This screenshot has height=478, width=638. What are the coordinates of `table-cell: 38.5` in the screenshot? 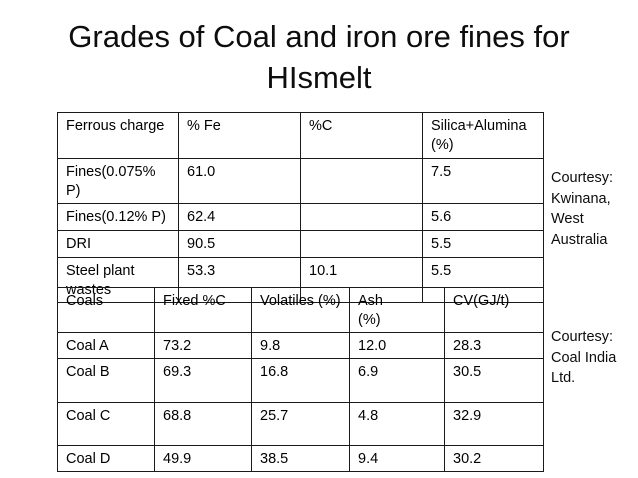 It's located at (300, 458).